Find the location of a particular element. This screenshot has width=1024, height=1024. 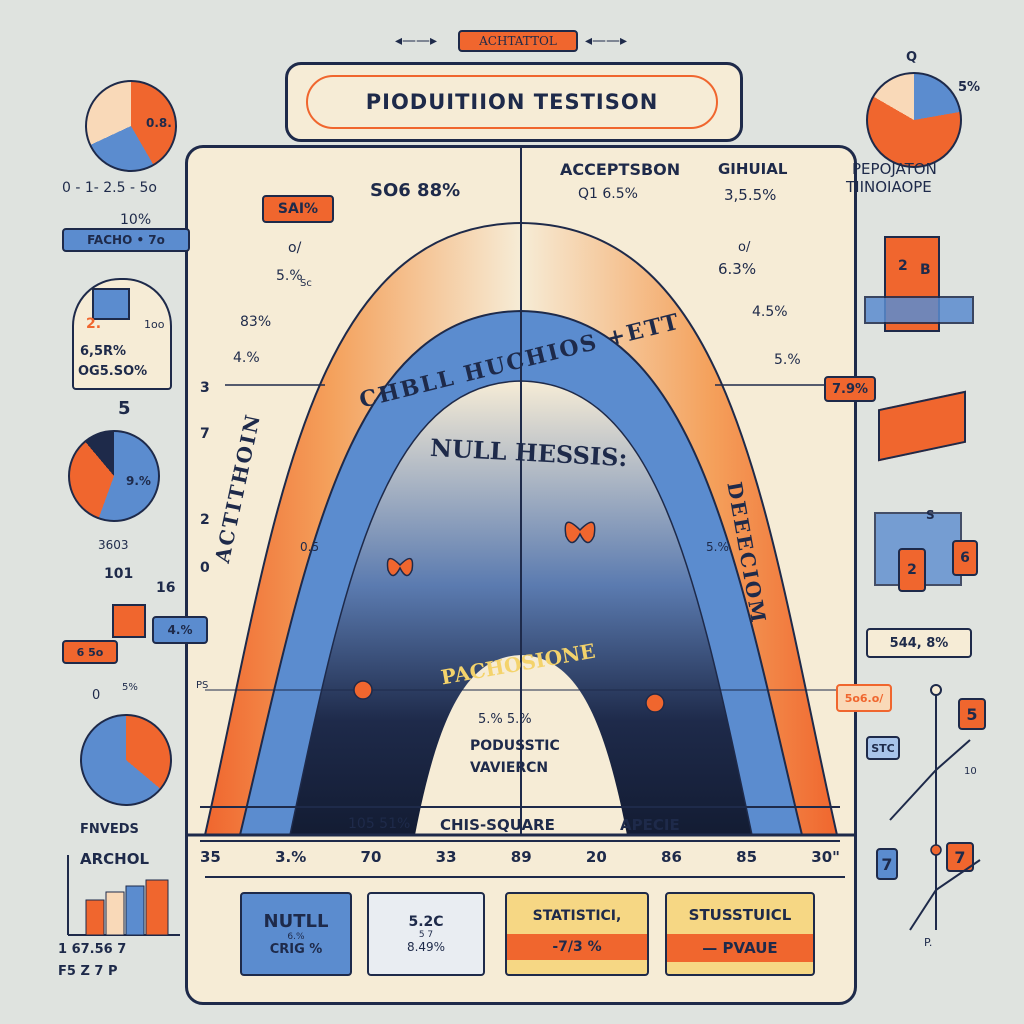

gihual-label: GIHUIAL is located at coordinates (753, 169).